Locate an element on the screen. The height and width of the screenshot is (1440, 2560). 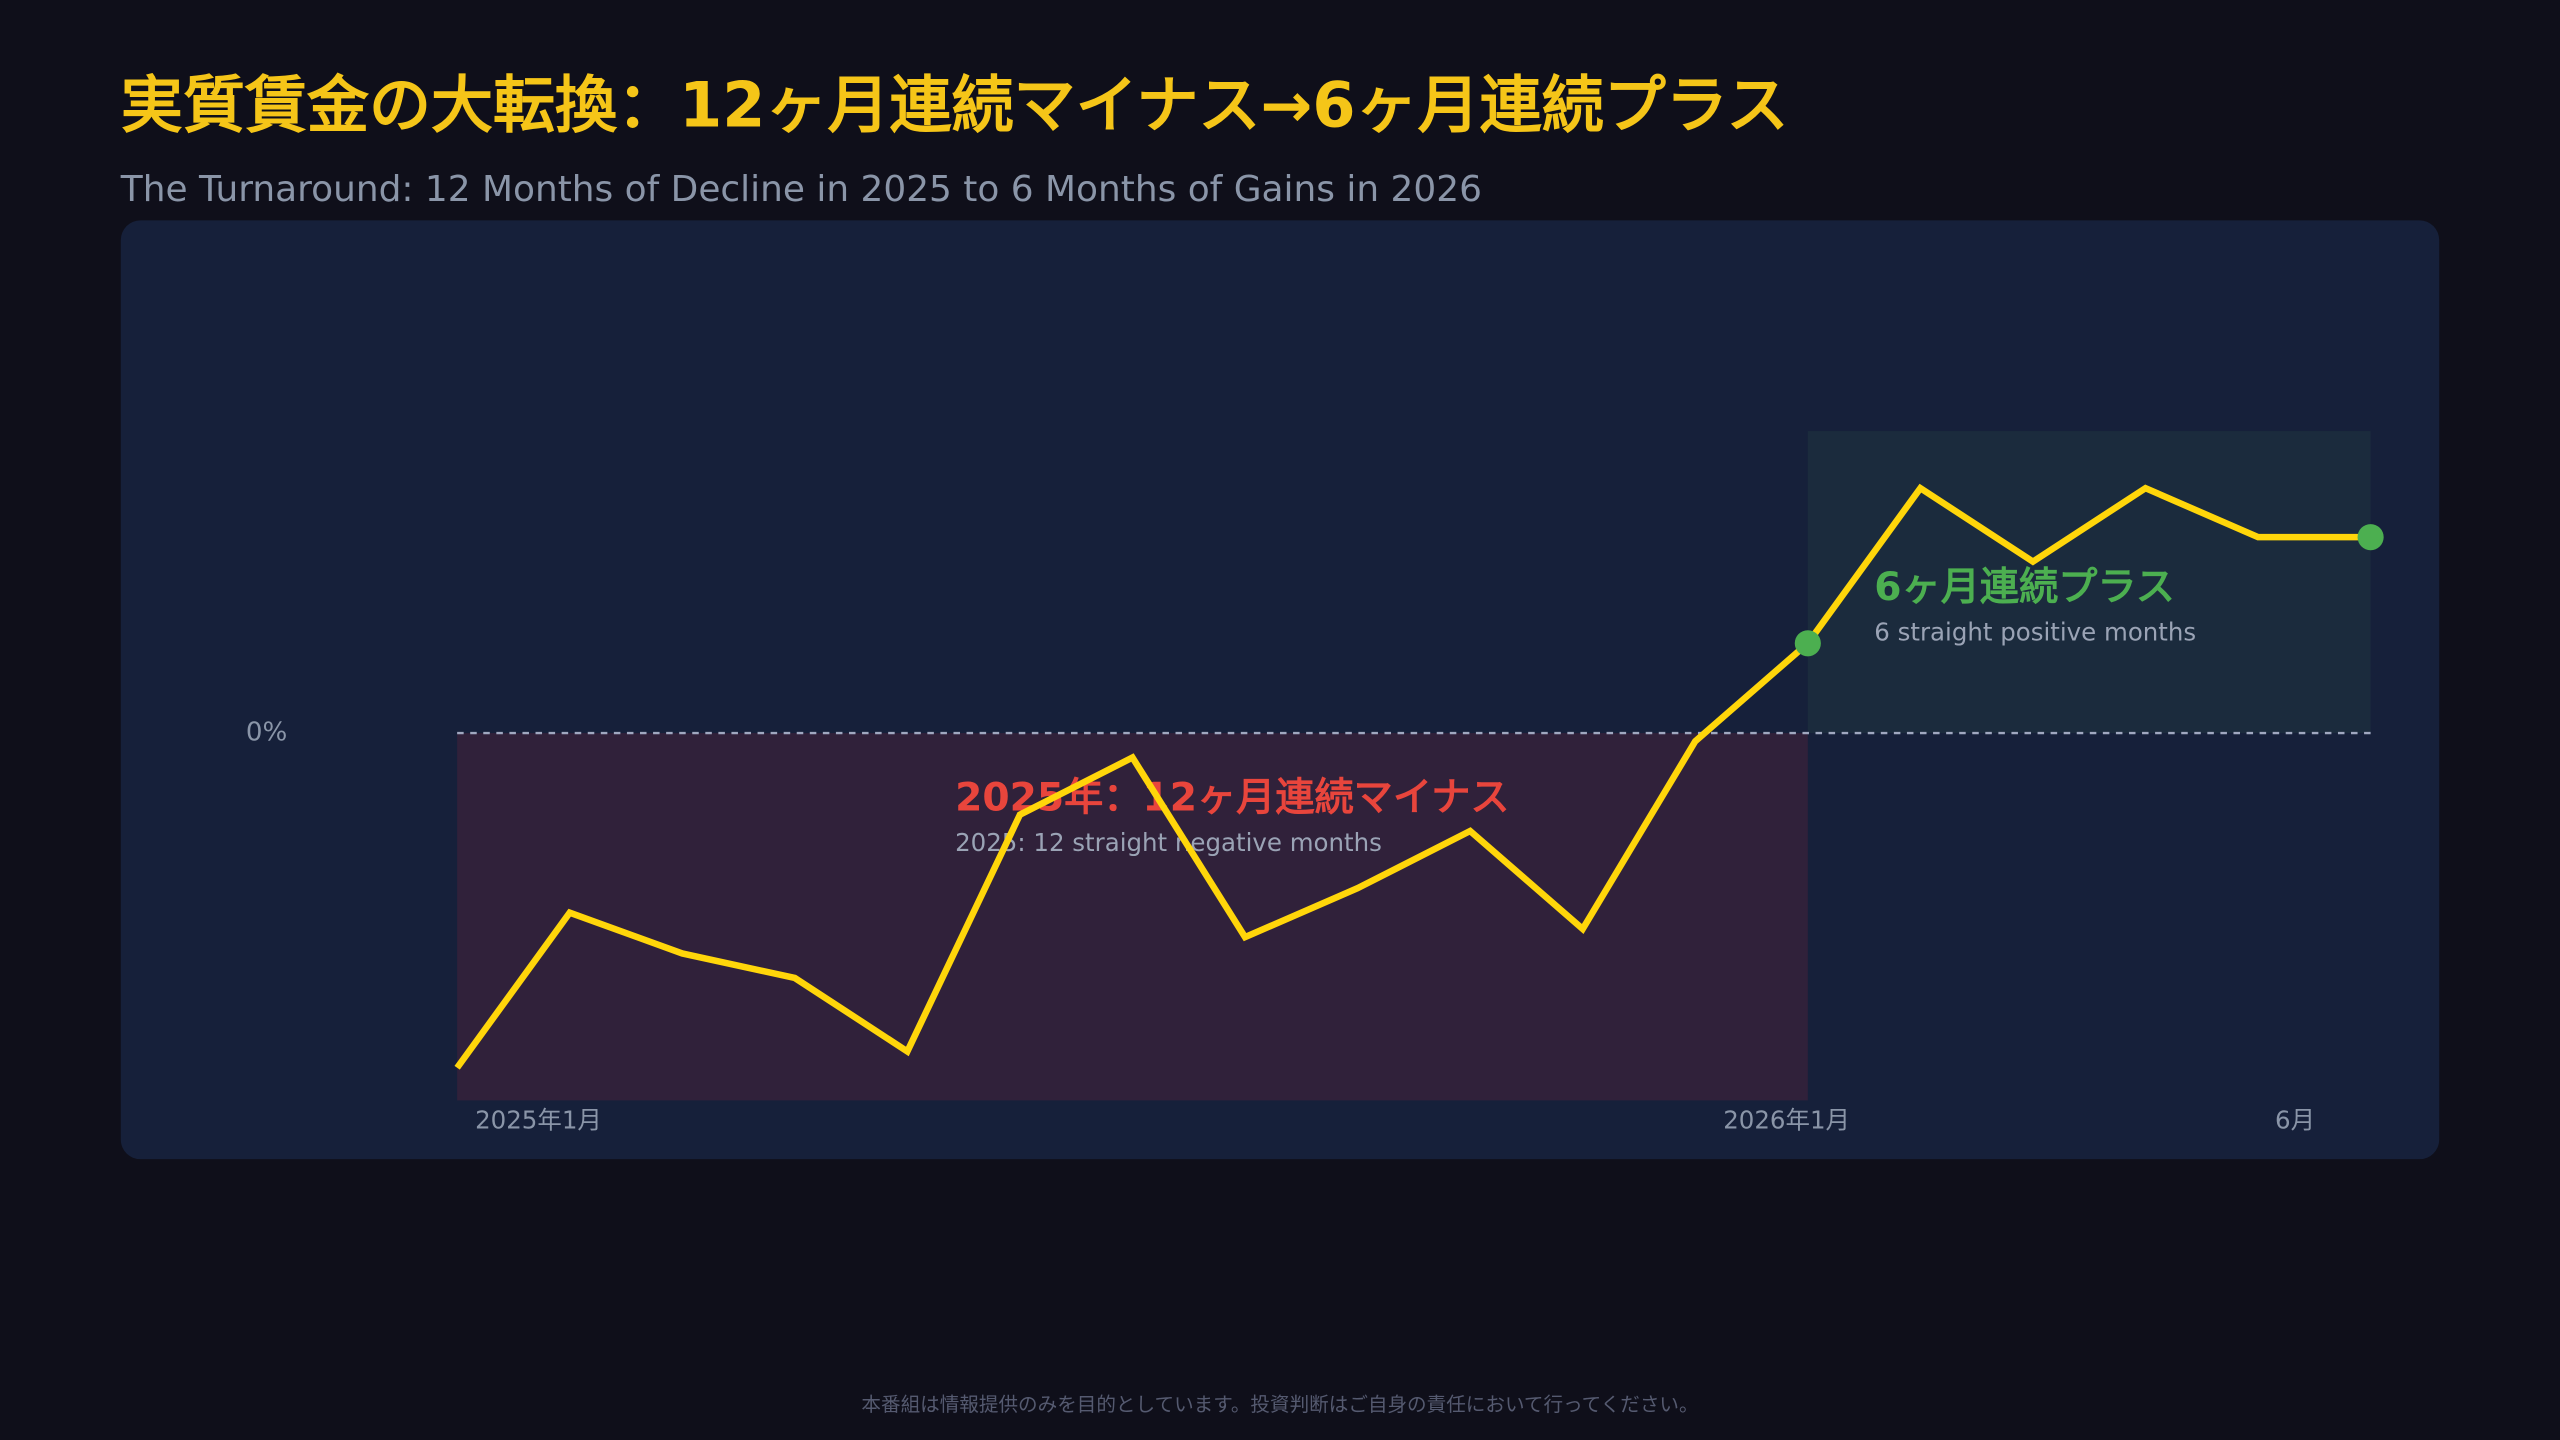
annotation-text: 2025: 12 straight negative months is located at coordinates (1168, 842).